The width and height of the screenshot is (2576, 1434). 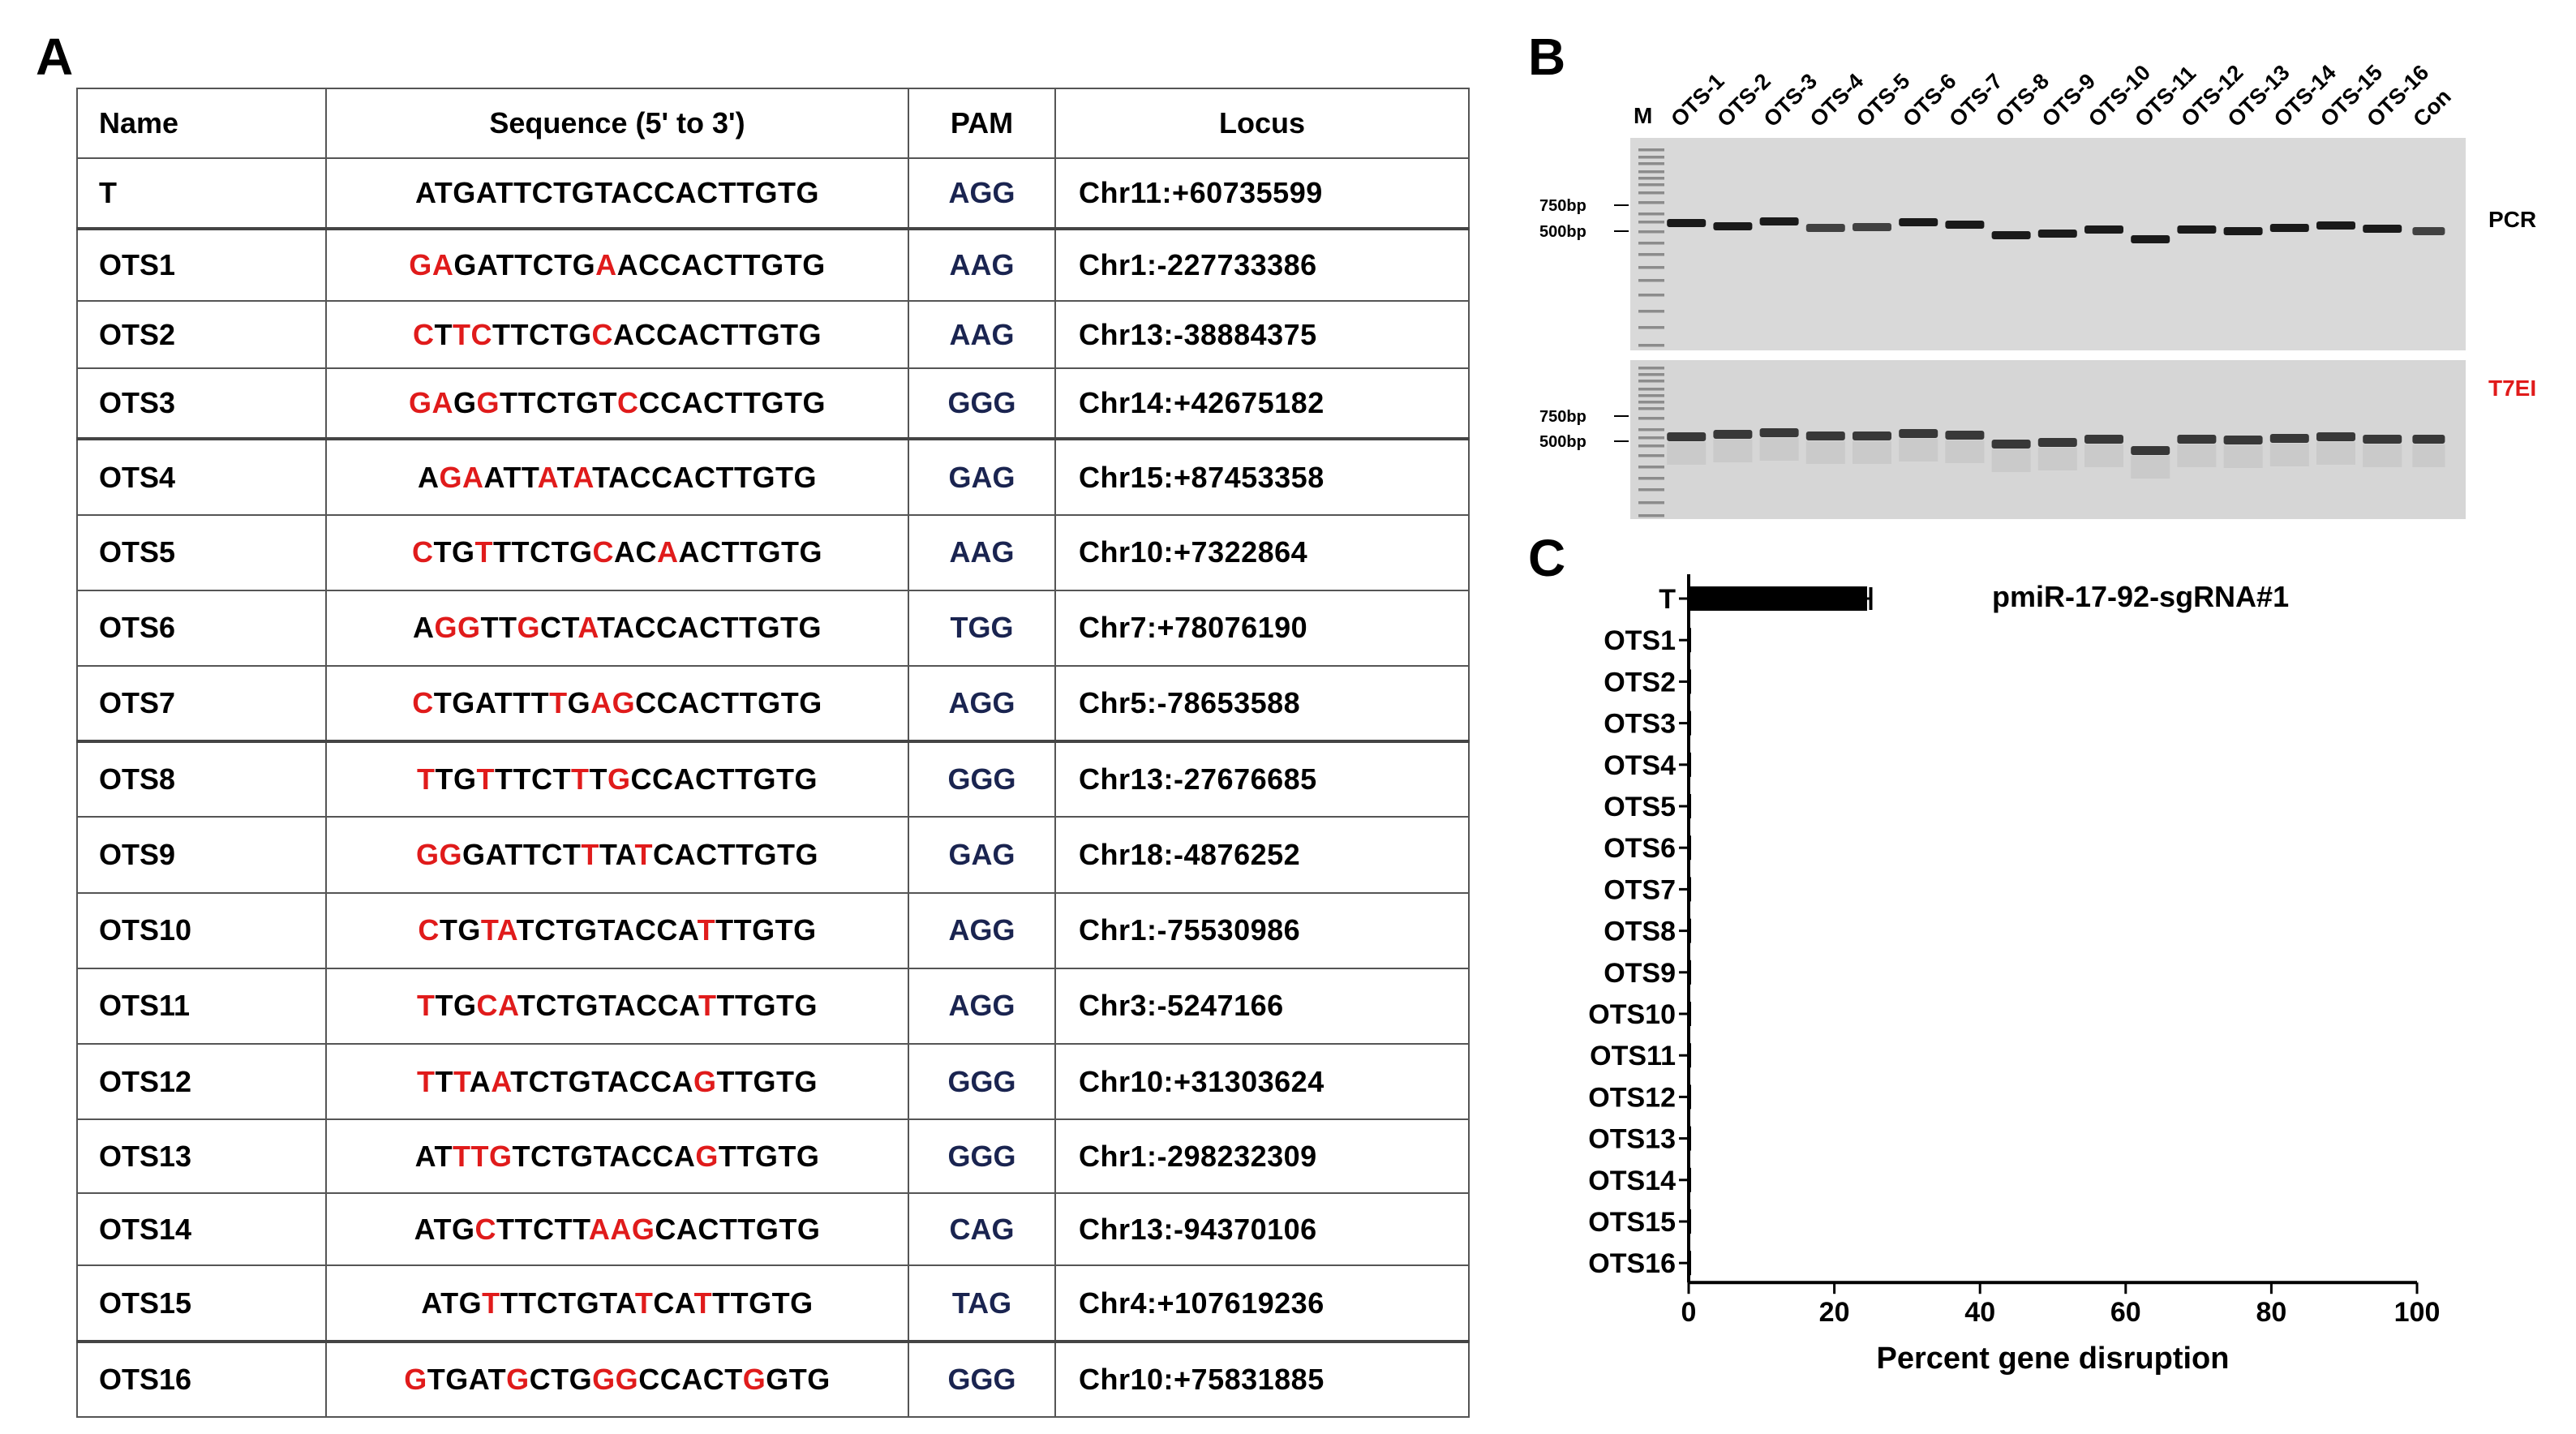 What do you see at coordinates (1632, 1015) in the screenshot?
I see `y-tick-label: OTS10` at bounding box center [1632, 1015].